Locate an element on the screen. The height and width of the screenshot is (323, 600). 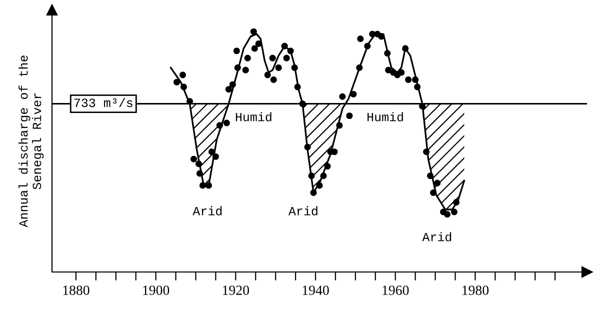
y-axis-title: Annual discharge of the Senegal River is located at coordinates (31, 142).